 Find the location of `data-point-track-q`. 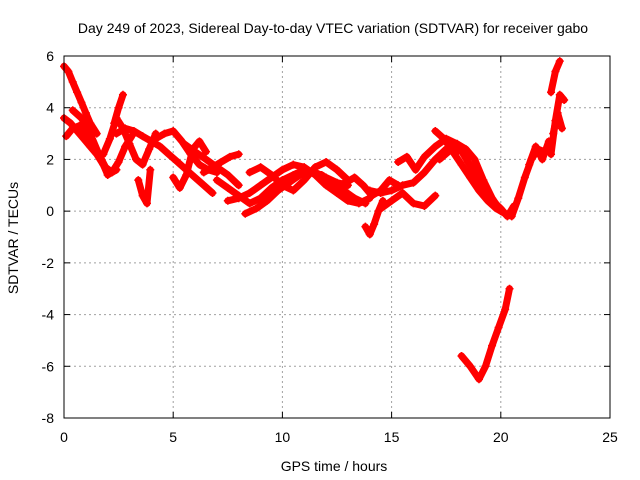

data-point-track-q is located at coordinates (345, 182).